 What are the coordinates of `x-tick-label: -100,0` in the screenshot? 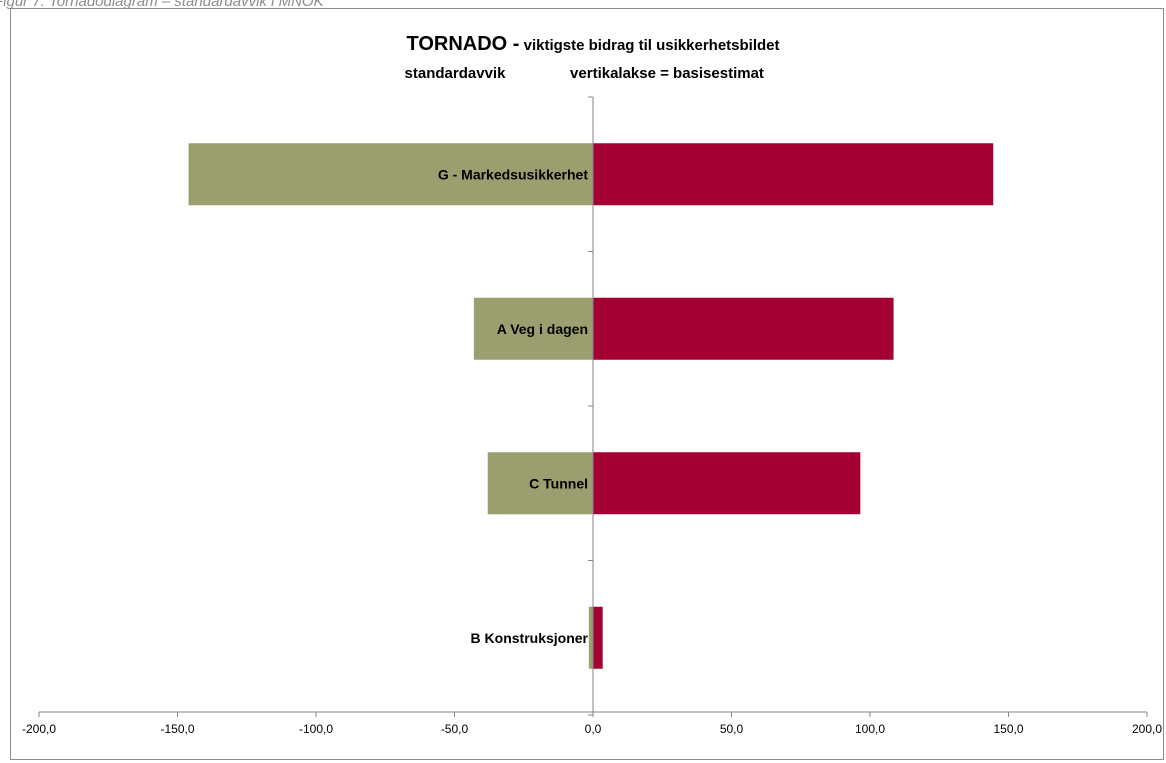 It's located at (316, 729).